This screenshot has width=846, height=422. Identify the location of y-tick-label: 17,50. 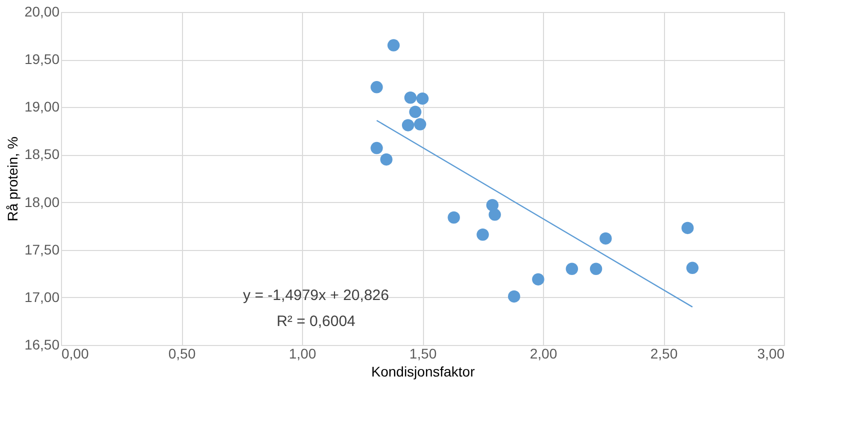
(42, 249).